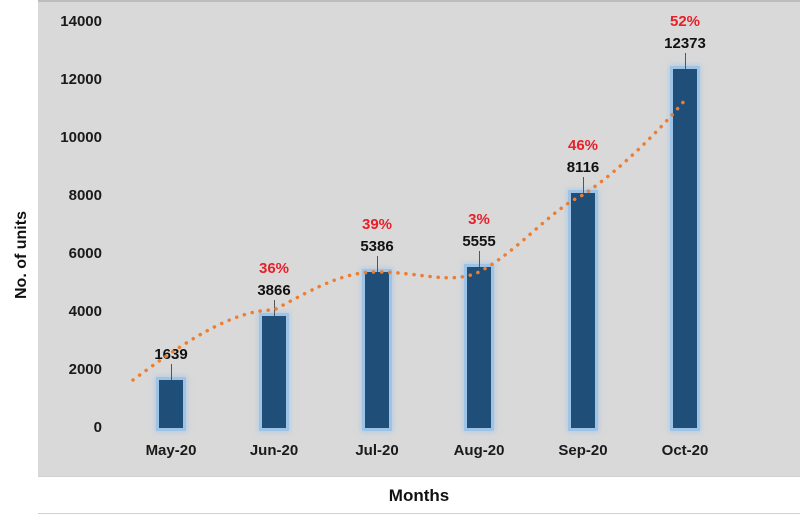 The height and width of the screenshot is (514, 800). I want to click on growth-label: 46%, so click(583, 145).